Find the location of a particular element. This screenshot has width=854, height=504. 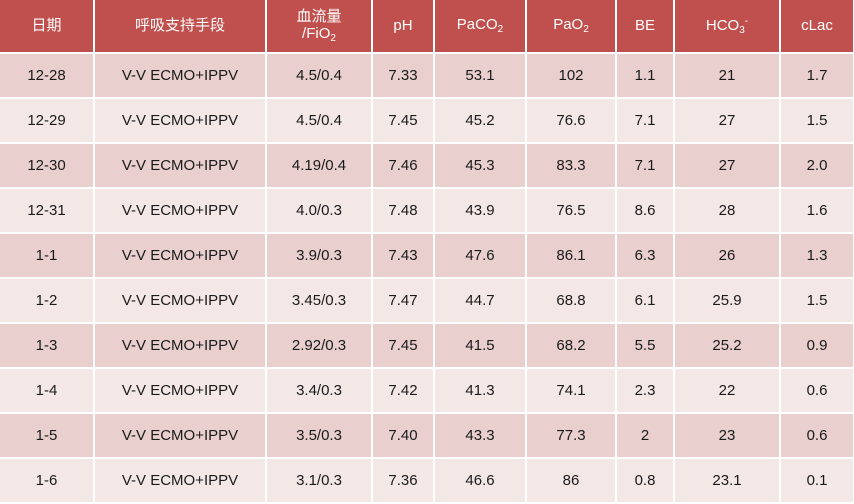

header-hco3: HCO3- is located at coordinates (727, 27).